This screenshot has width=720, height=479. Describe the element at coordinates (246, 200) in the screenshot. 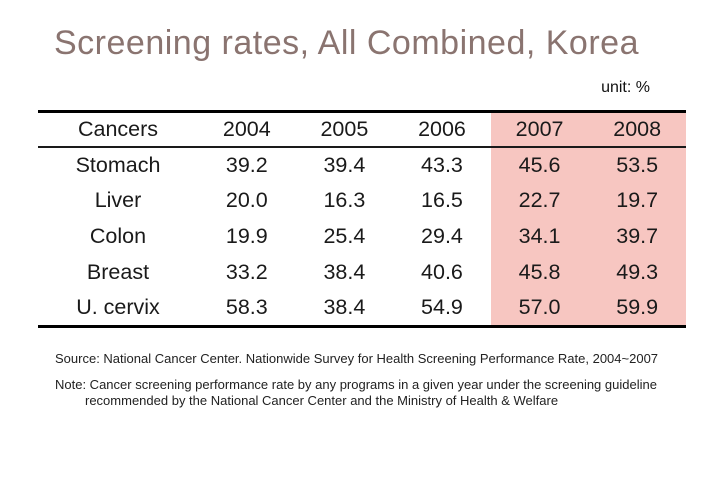

I see `value-cell: 20.0` at that location.